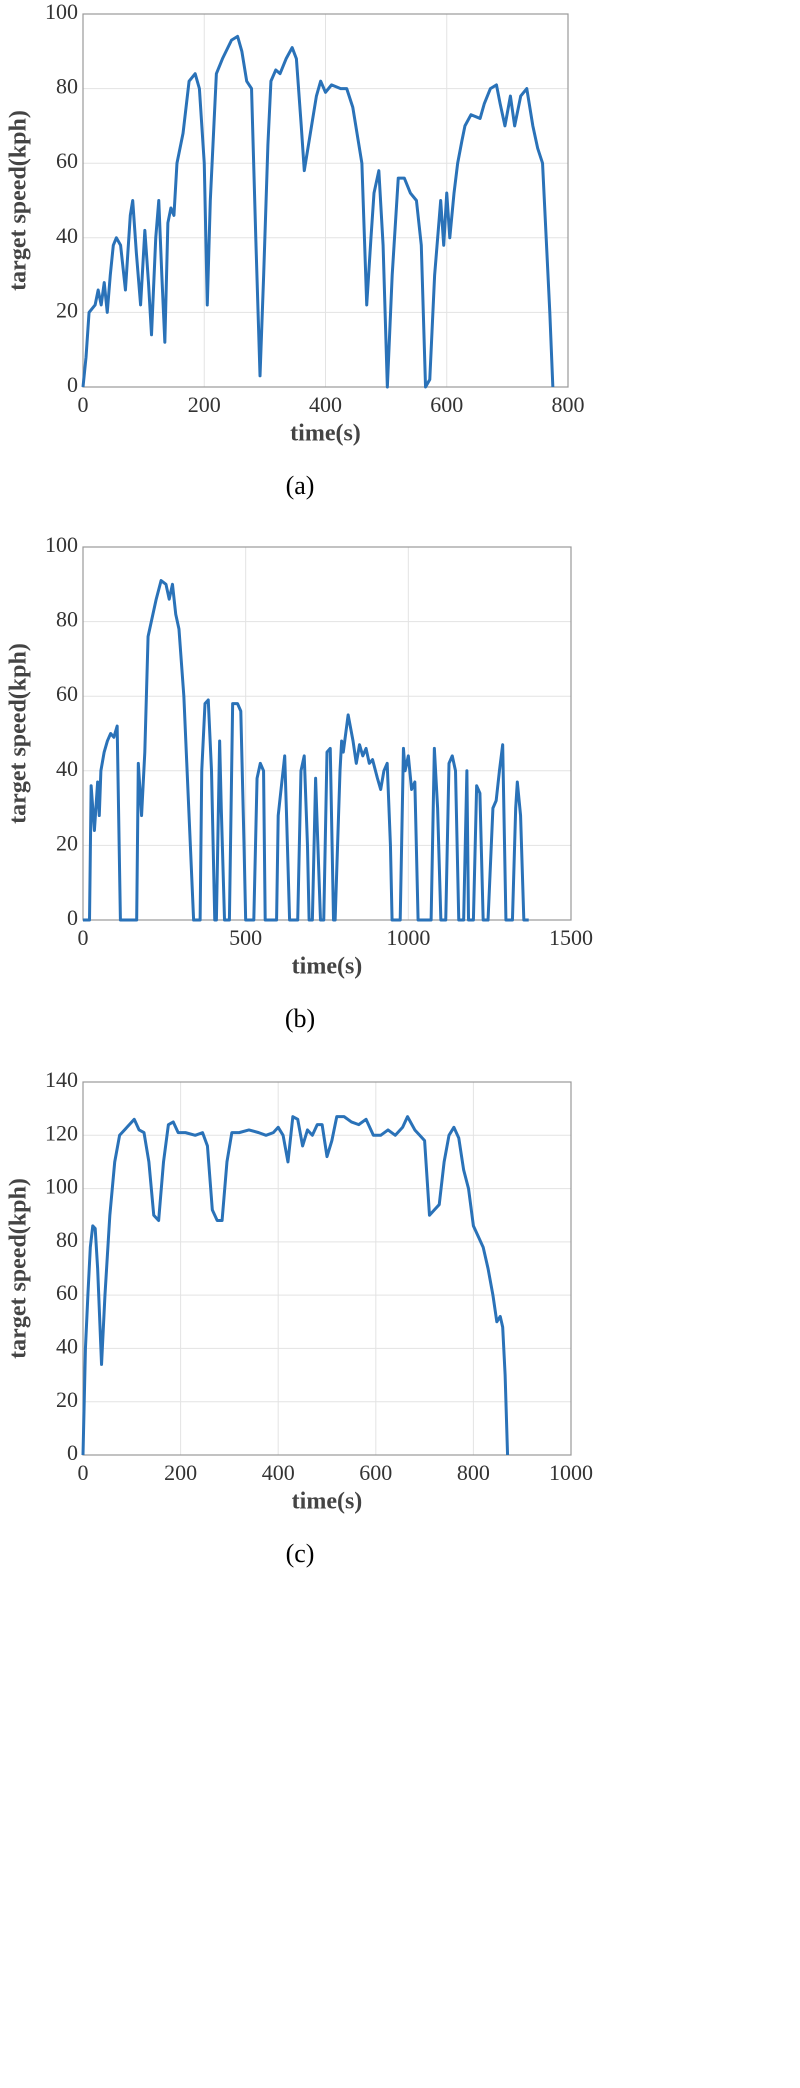 The image size is (800, 2088). I want to click on caption: (a), so click(300, 485).